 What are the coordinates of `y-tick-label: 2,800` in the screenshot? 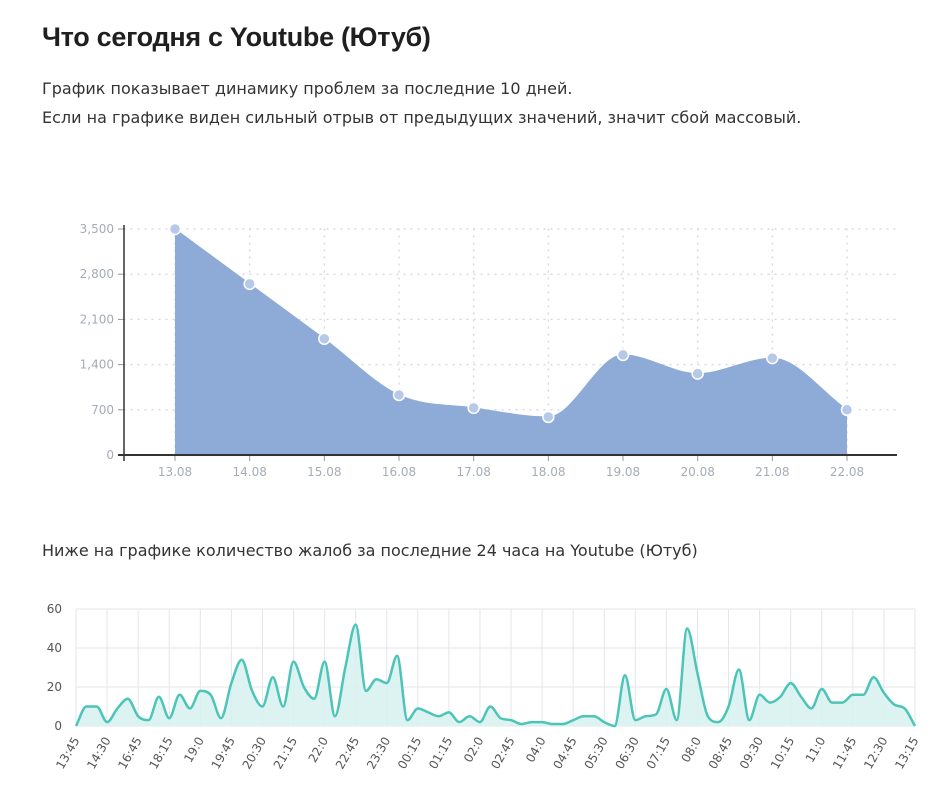 It's located at (97, 274).